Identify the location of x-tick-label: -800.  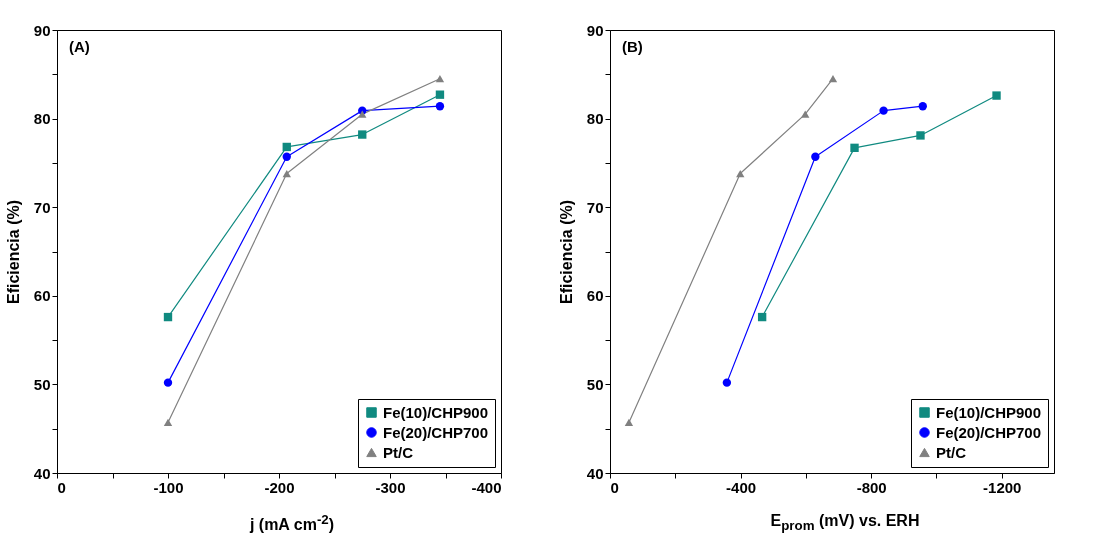
(871, 487).